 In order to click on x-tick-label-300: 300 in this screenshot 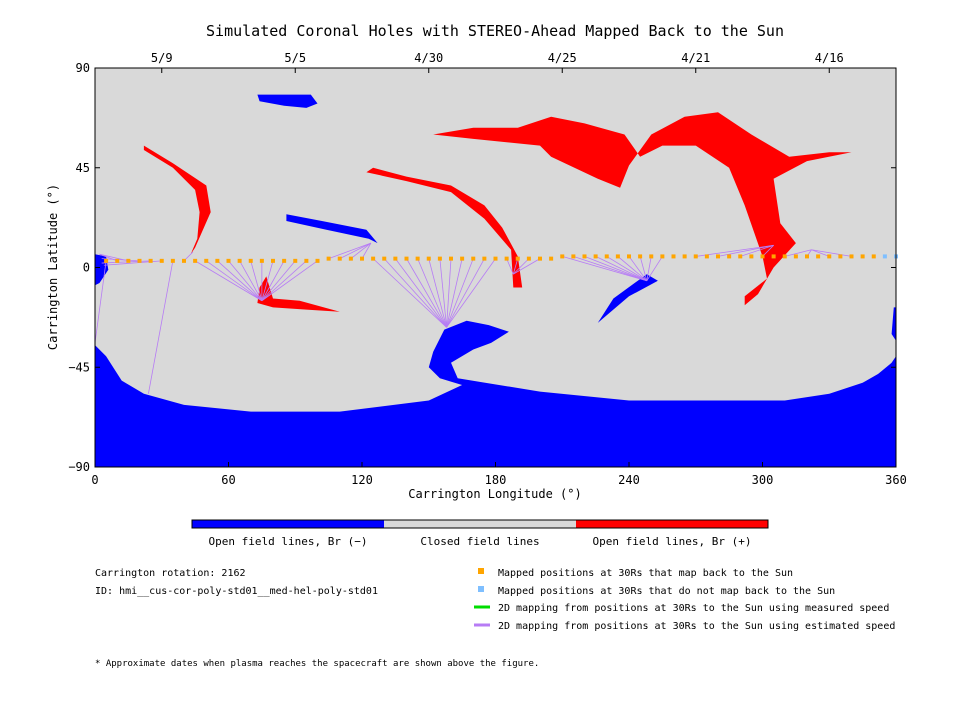, I will do `click(763, 480)`.